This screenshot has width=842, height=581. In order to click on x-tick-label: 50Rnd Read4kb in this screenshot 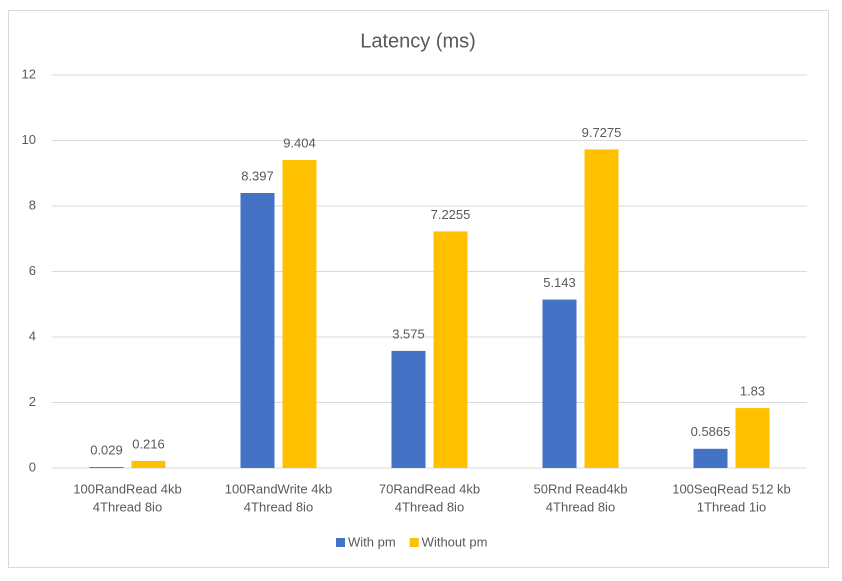, I will do `click(581, 488)`.